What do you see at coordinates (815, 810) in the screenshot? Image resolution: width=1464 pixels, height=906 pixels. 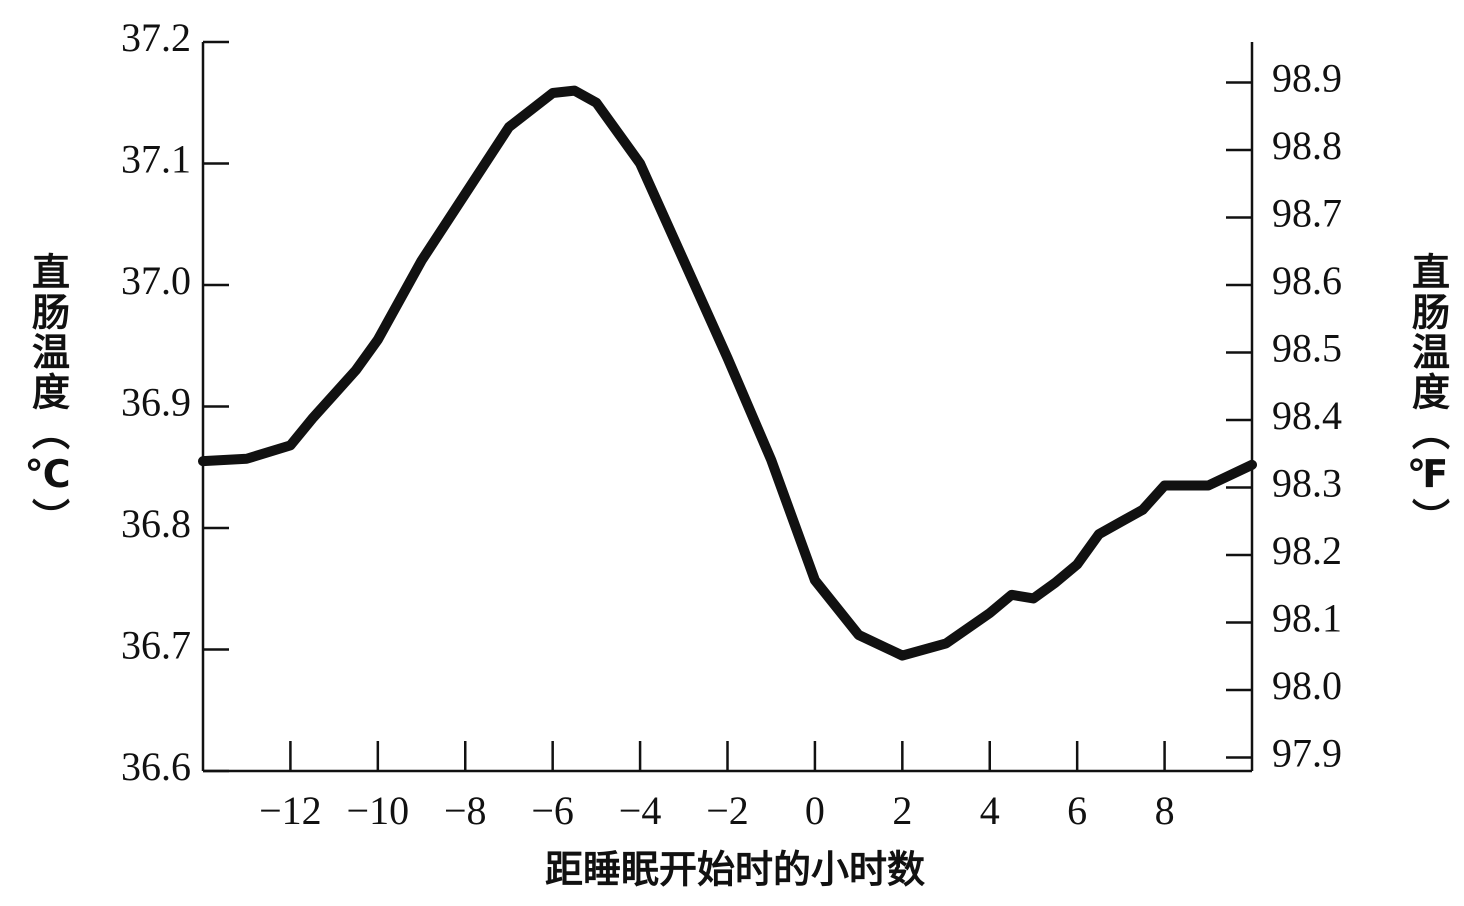 I see `x-tick-label: 0` at bounding box center [815, 810].